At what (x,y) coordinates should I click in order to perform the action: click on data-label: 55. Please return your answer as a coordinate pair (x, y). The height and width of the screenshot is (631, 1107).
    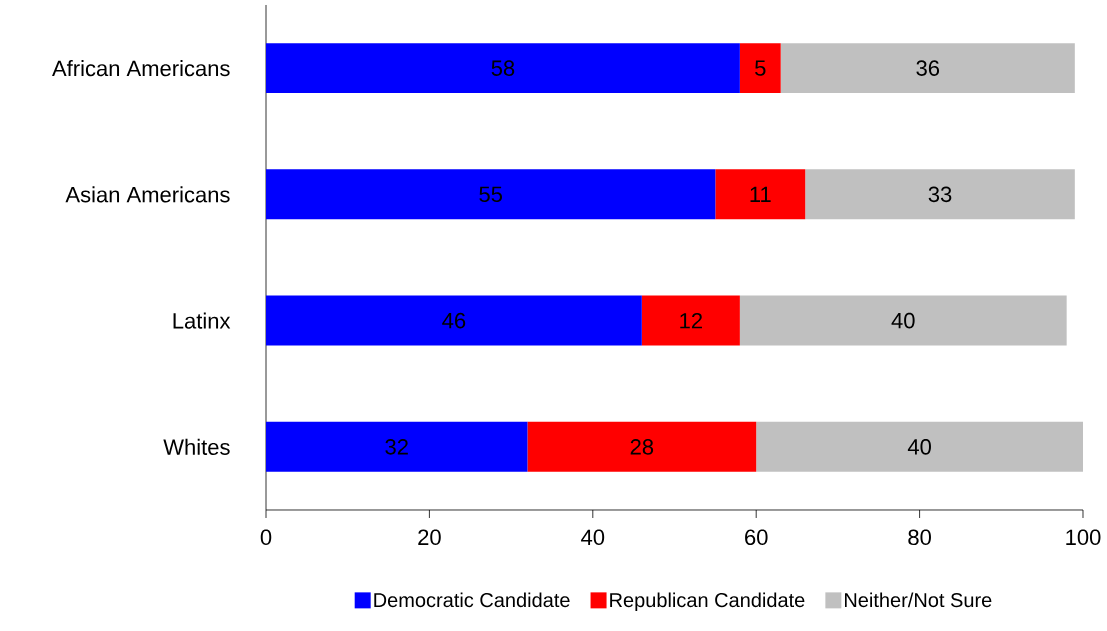
    Looking at the image, I should click on (490, 194).